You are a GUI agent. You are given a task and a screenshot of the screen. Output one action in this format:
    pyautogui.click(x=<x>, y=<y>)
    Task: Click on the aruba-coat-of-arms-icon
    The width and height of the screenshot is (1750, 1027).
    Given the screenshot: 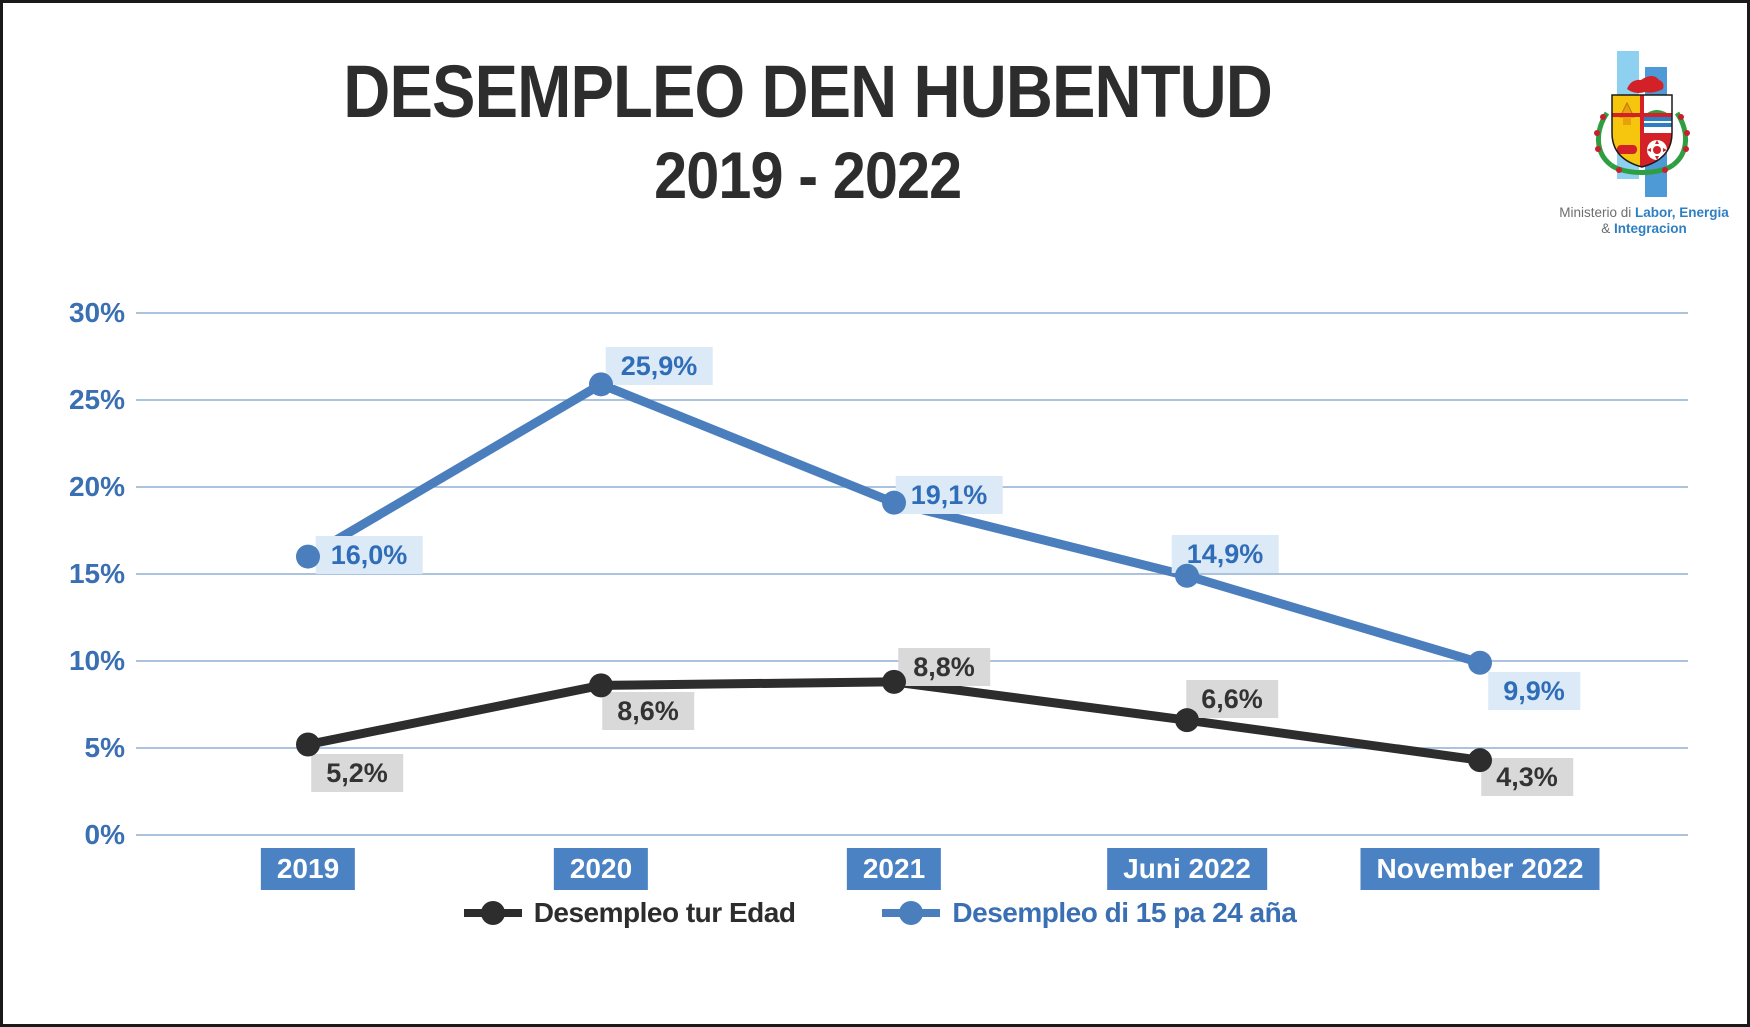 What is the action you would take?
    pyautogui.click(x=1642, y=124)
    